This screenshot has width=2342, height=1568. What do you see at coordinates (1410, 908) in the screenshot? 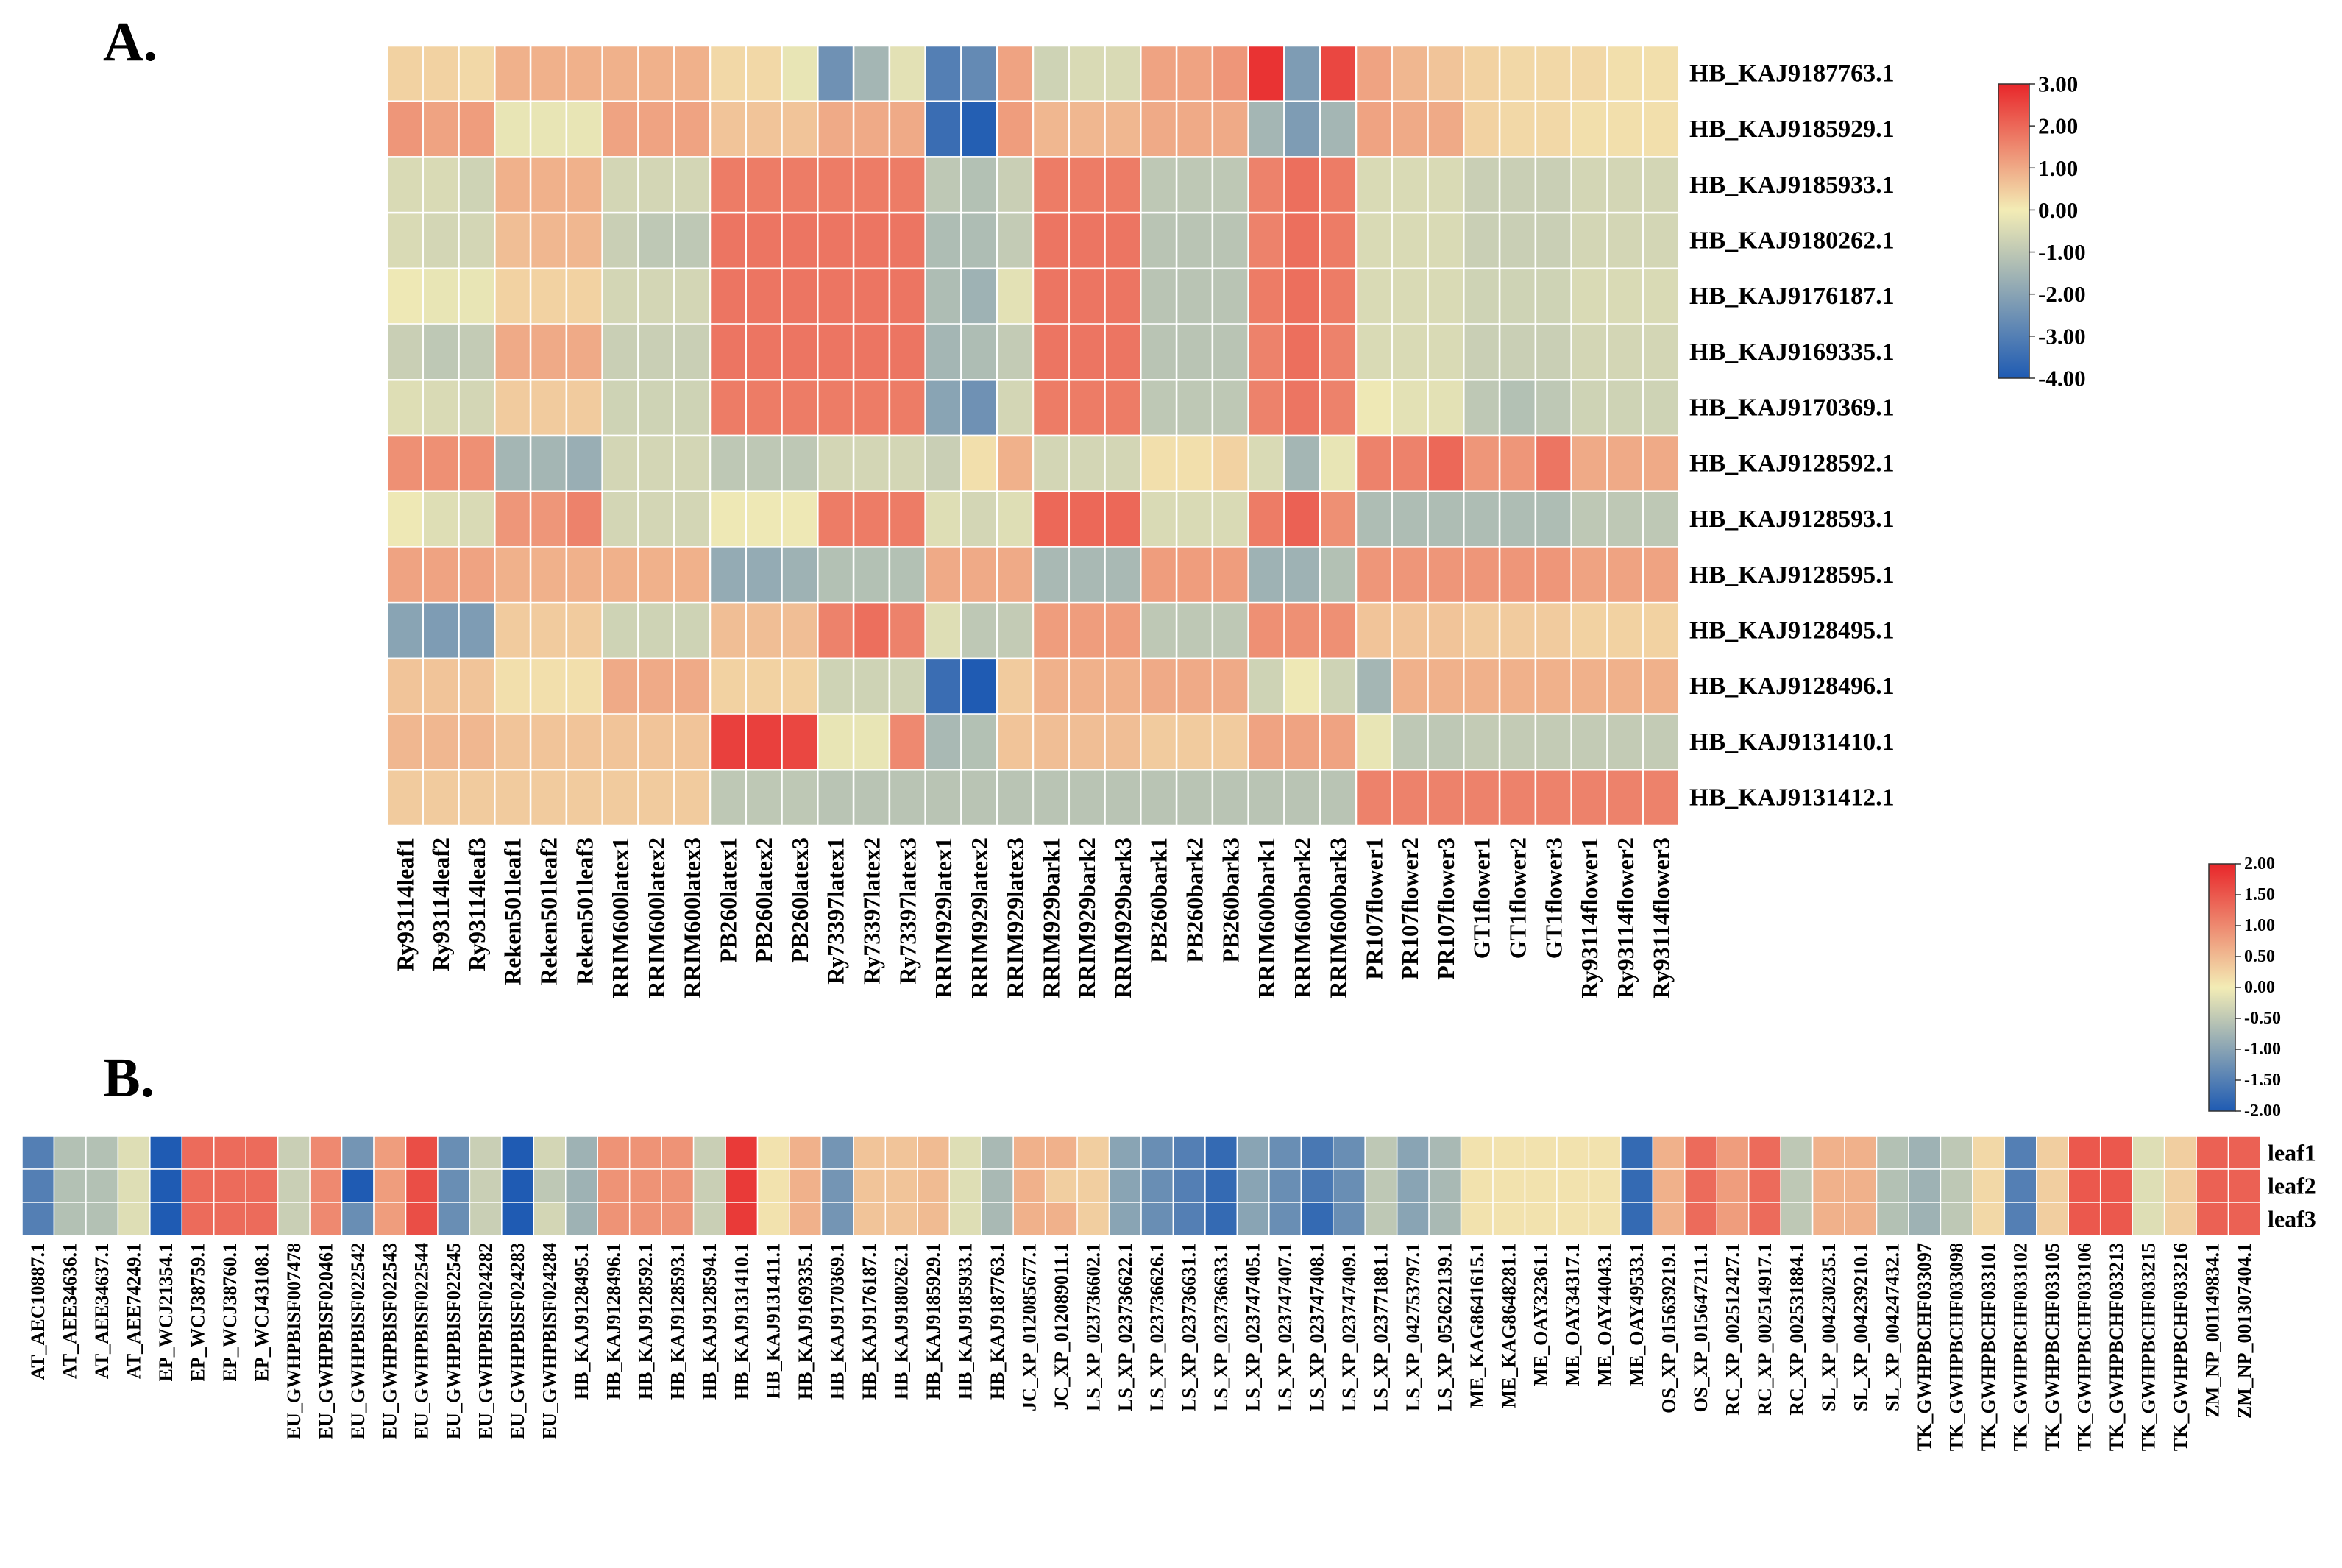
I see `column-label: PR107flower2` at bounding box center [1410, 908].